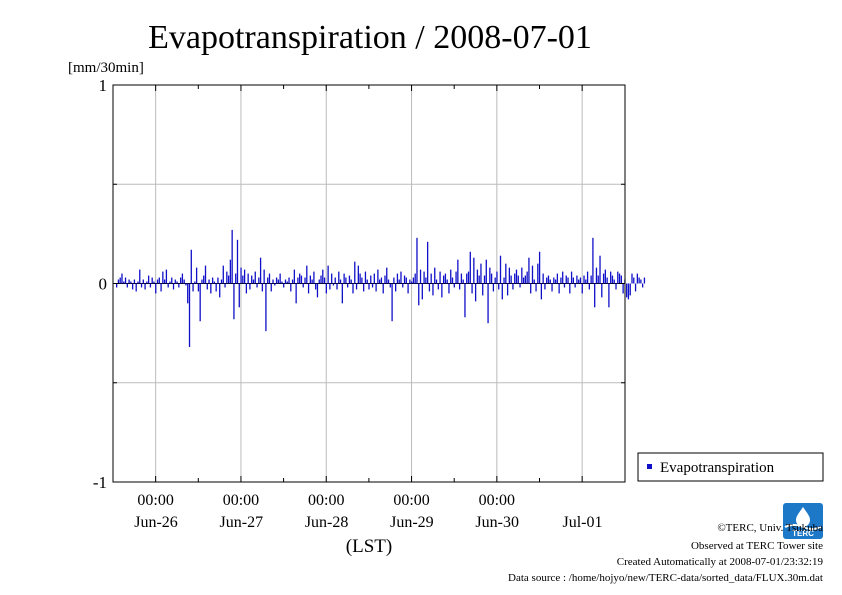 Image resolution: width=842 pixels, height=595 pixels. Describe the element at coordinates (770, 528) in the screenshot. I see `copyright-text: ©TERC, Univ. Tsukuba` at that location.